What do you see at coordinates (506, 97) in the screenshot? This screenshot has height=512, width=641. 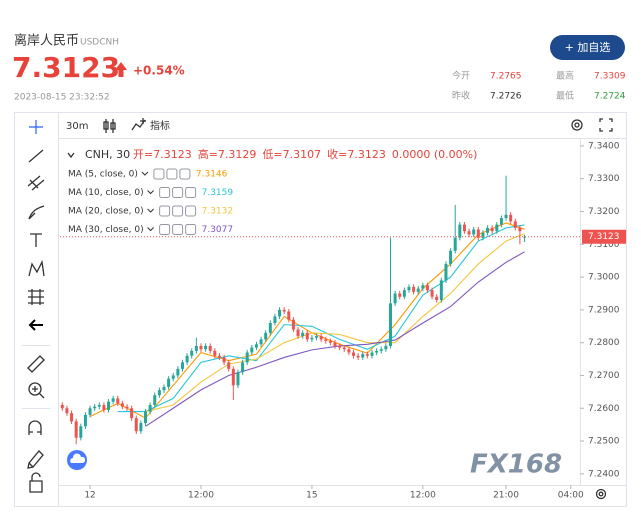 I see `stat-value: 7.2726` at bounding box center [506, 97].